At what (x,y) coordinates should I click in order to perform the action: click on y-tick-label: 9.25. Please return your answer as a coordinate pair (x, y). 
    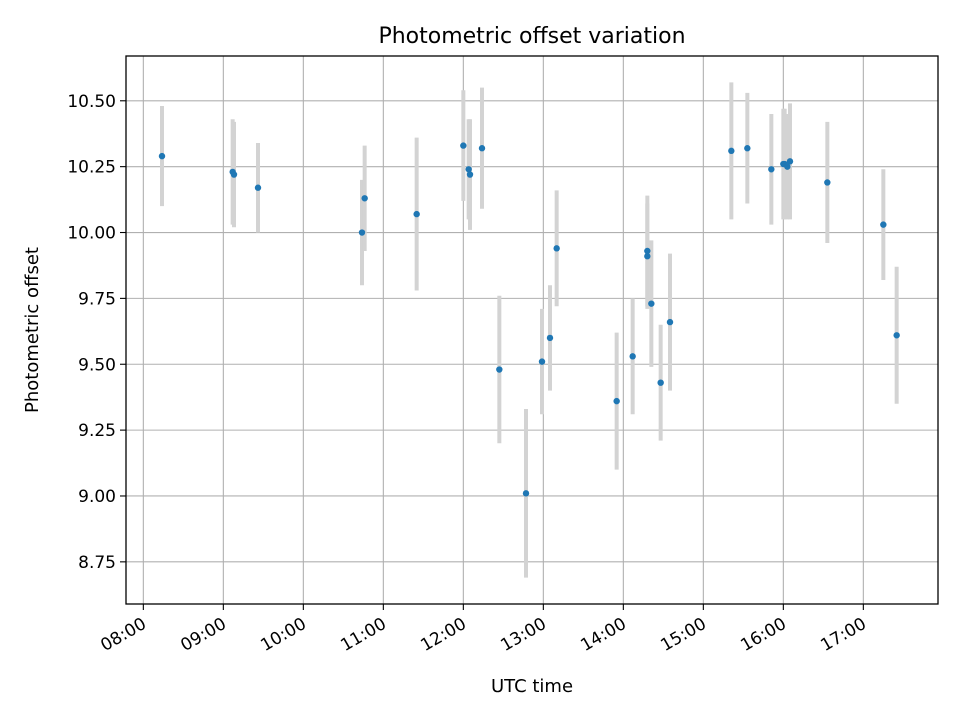
    Looking at the image, I should click on (97, 431).